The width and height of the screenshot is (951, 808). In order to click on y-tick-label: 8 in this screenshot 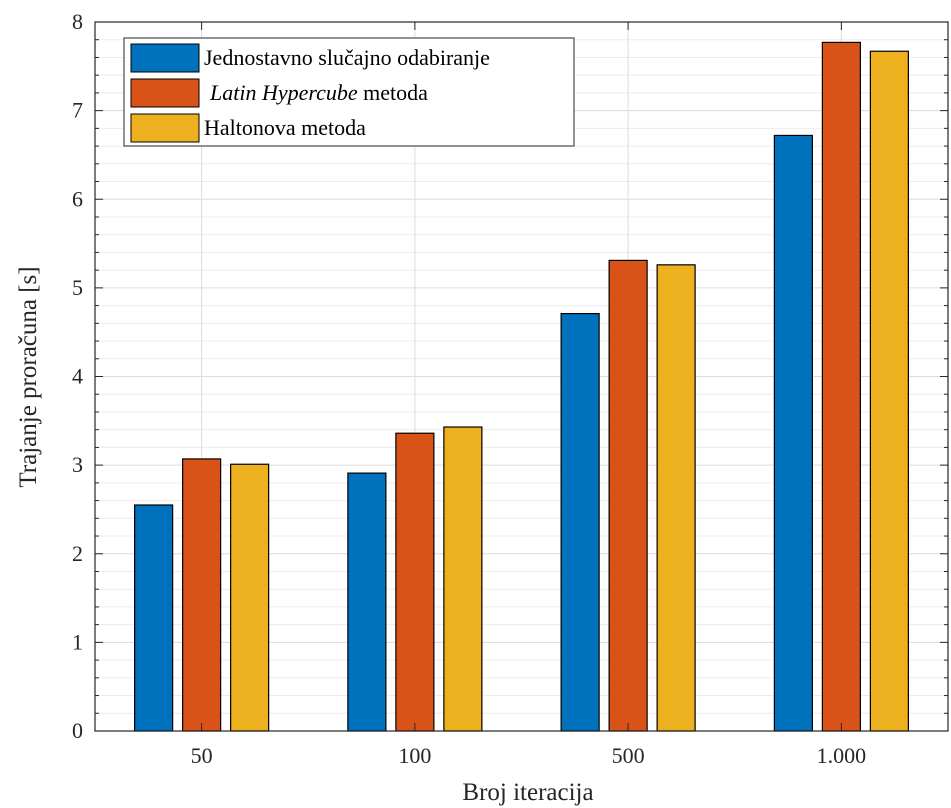, I will do `click(77, 21)`.